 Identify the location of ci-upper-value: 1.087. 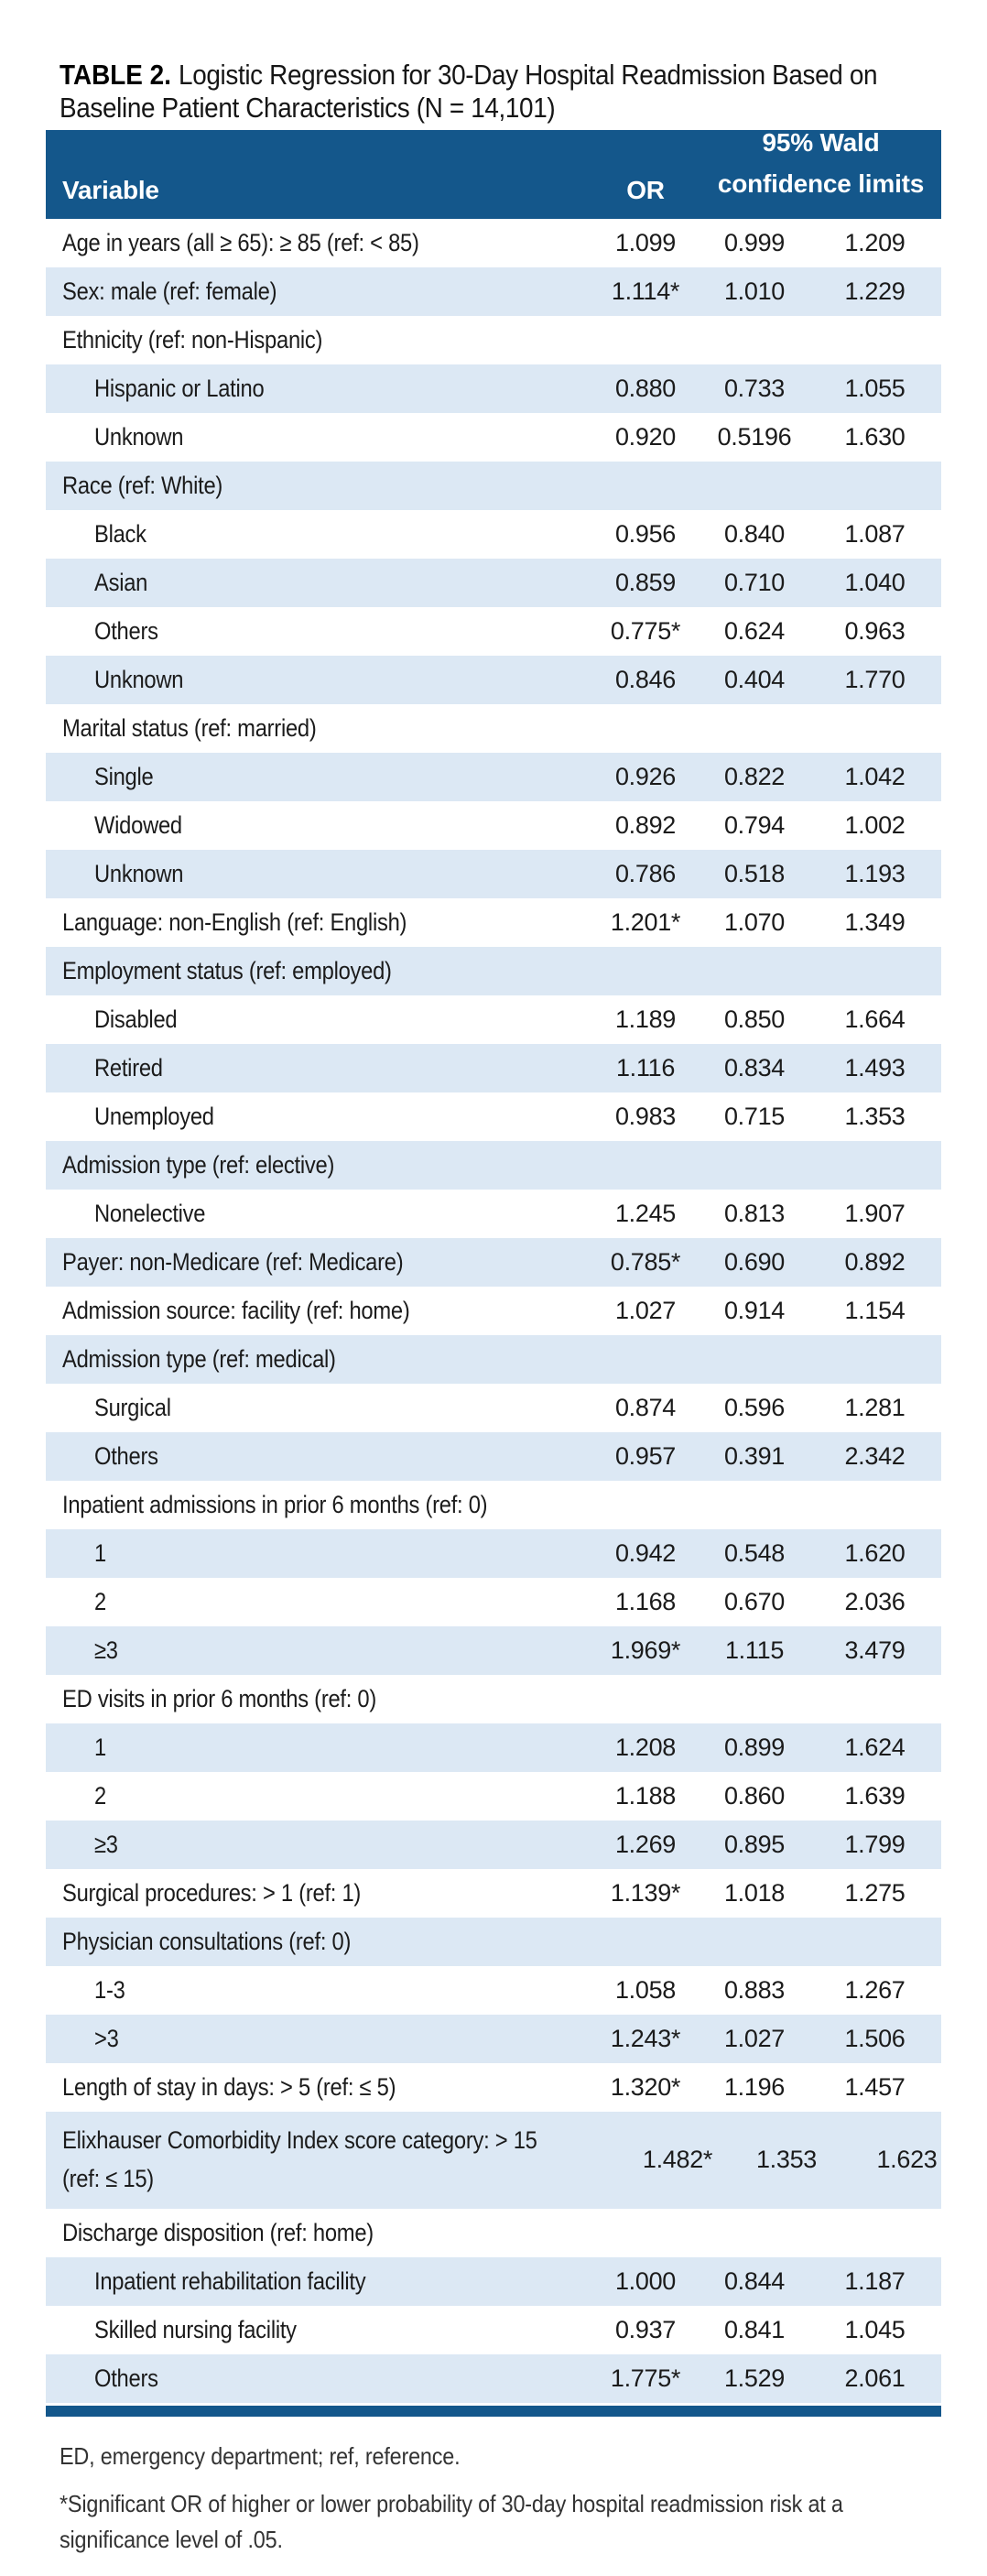
(875, 533).